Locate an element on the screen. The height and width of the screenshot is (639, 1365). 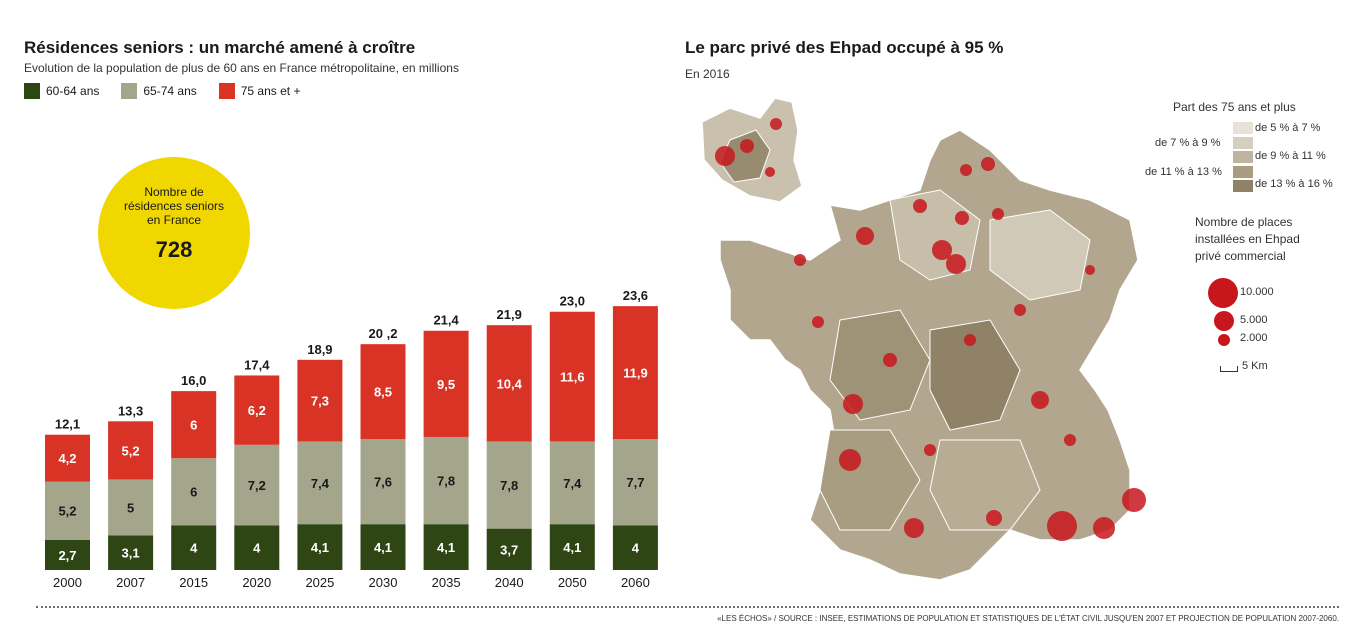
x-tick-label: 2035 is located at coordinates (446, 582).